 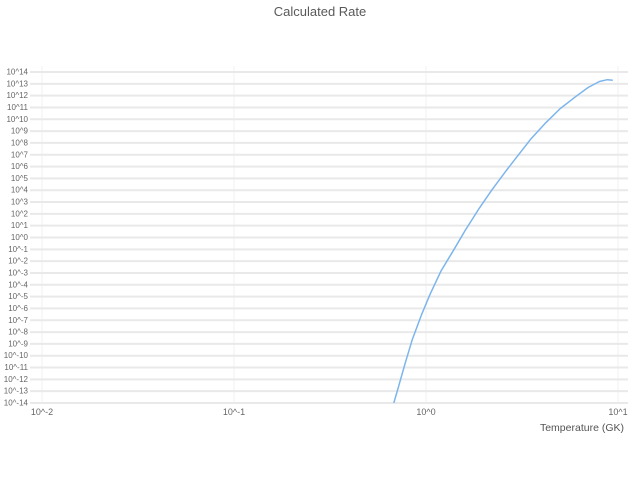 What do you see at coordinates (17, 95) in the screenshot?
I see `y-tick-label: 10^12` at bounding box center [17, 95].